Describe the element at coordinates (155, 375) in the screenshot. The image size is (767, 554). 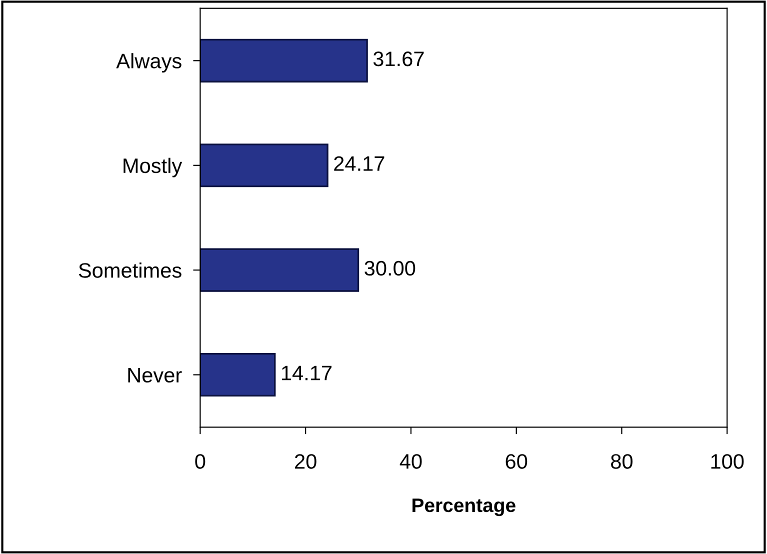
I see `y-tick-label: Never` at that location.